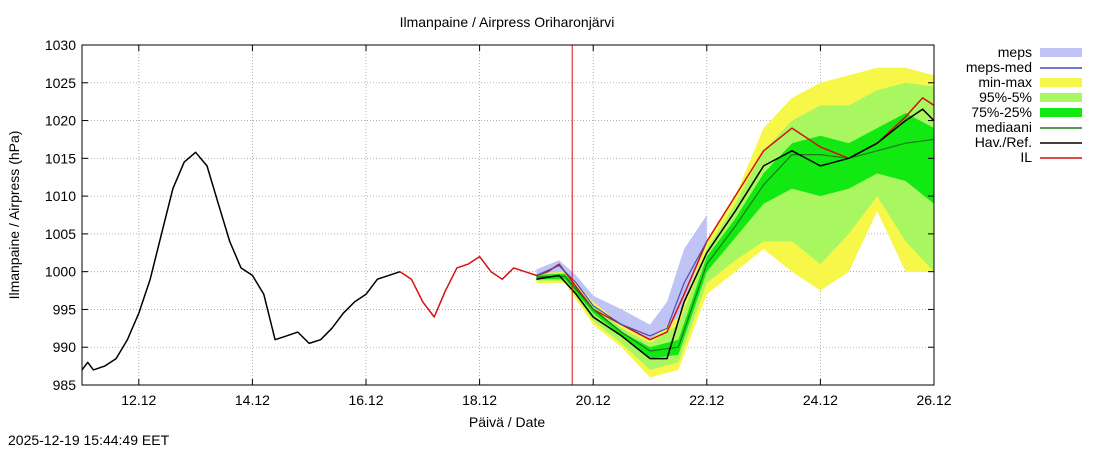 This screenshot has width=1100, height=450. What do you see at coordinates (507, 422) in the screenshot?
I see `x-axis-label: Päivä / Date` at bounding box center [507, 422].